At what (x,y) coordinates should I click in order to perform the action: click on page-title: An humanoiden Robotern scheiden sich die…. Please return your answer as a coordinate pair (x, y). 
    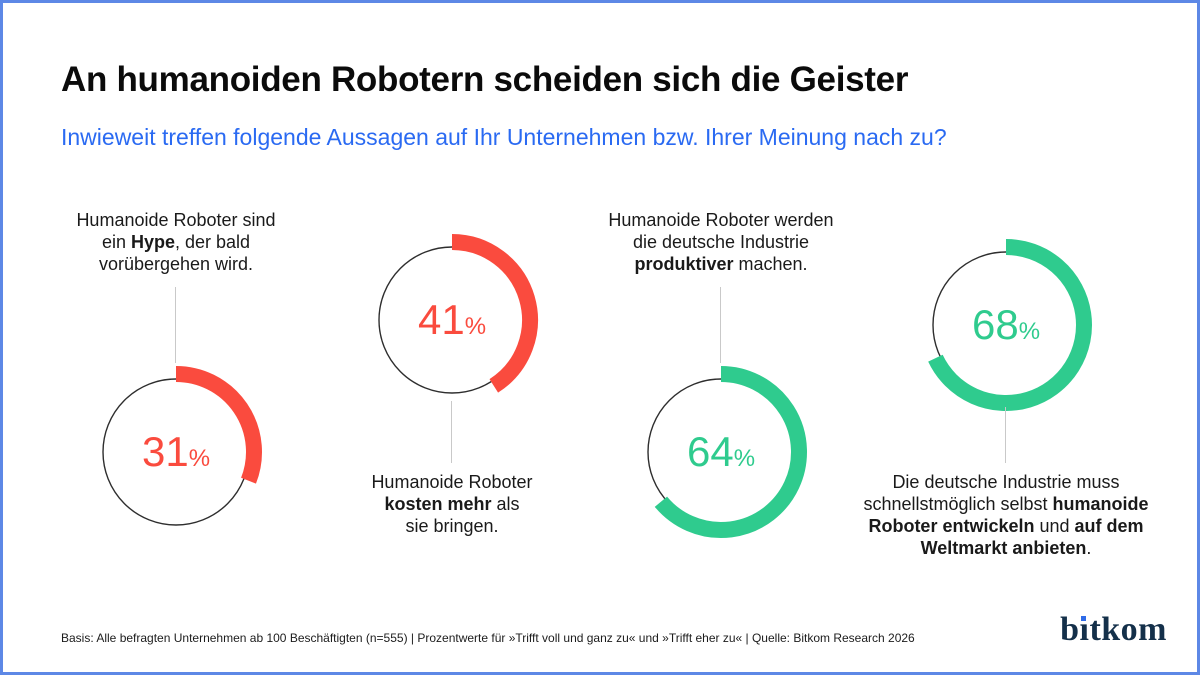
    Looking at the image, I should click on (485, 79).